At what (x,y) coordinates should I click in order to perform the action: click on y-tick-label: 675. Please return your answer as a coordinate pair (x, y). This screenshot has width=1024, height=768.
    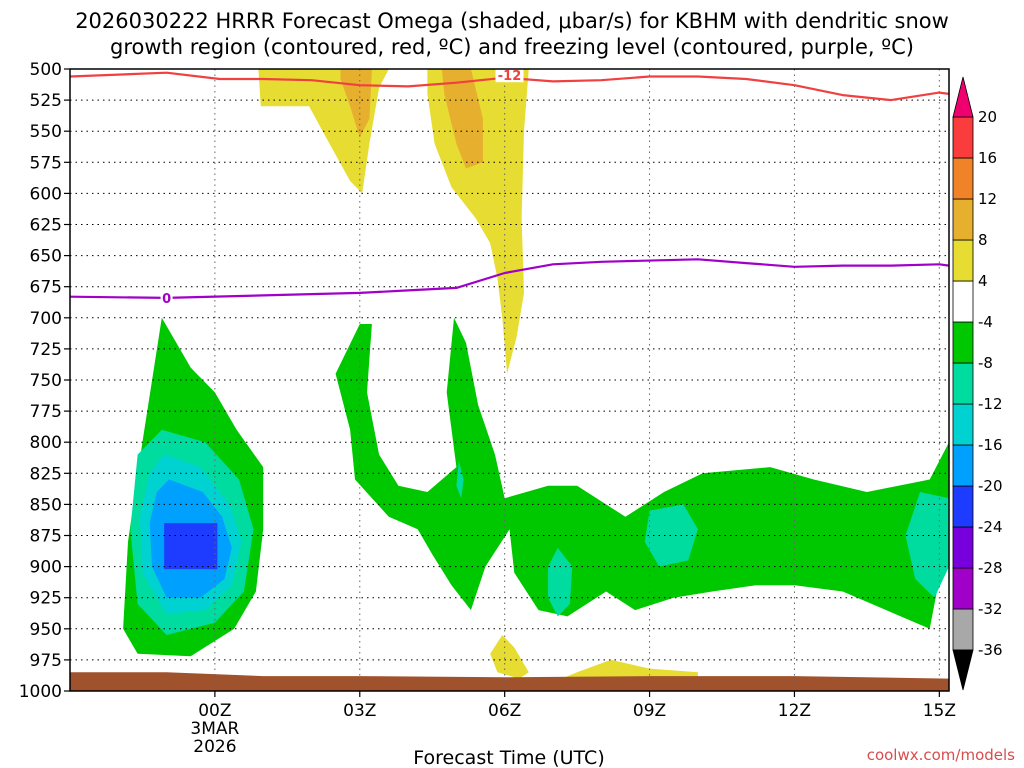
    Looking at the image, I should click on (46, 288).